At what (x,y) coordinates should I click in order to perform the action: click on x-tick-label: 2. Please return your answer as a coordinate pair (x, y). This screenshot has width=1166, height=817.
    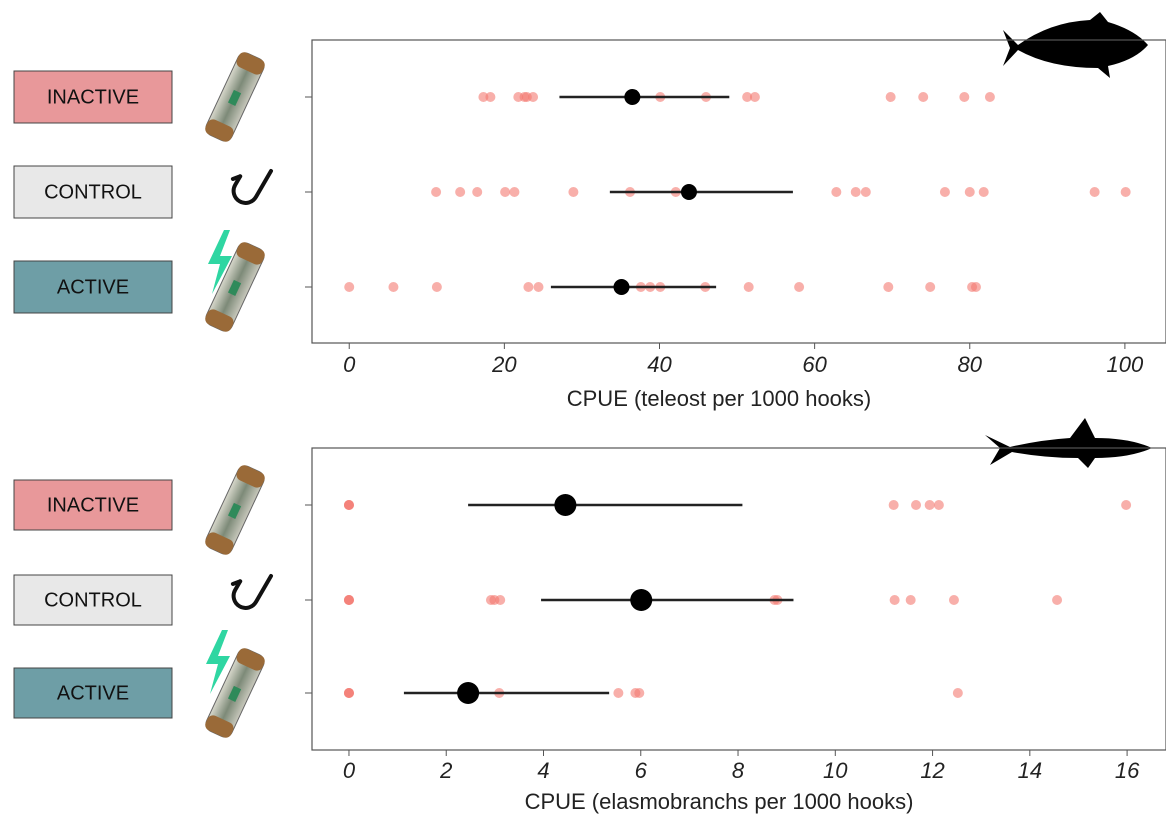
    Looking at the image, I should click on (445, 770).